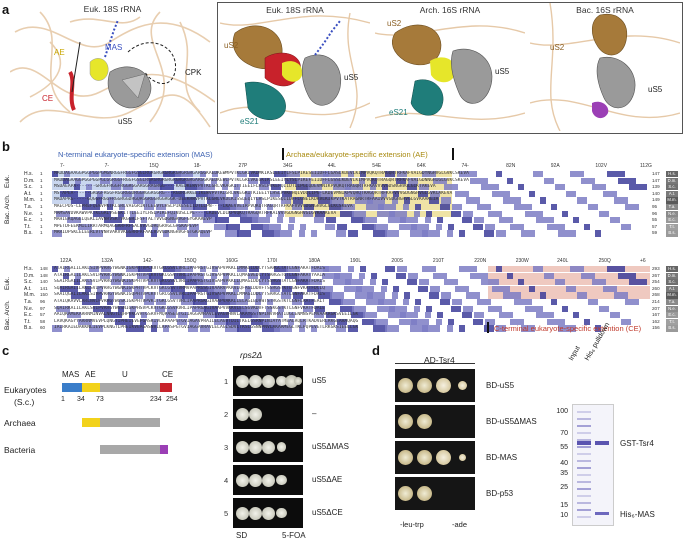  Describe the element at coordinates (44, 295) in the screenshot. I see `seq-start: 150` at that location.